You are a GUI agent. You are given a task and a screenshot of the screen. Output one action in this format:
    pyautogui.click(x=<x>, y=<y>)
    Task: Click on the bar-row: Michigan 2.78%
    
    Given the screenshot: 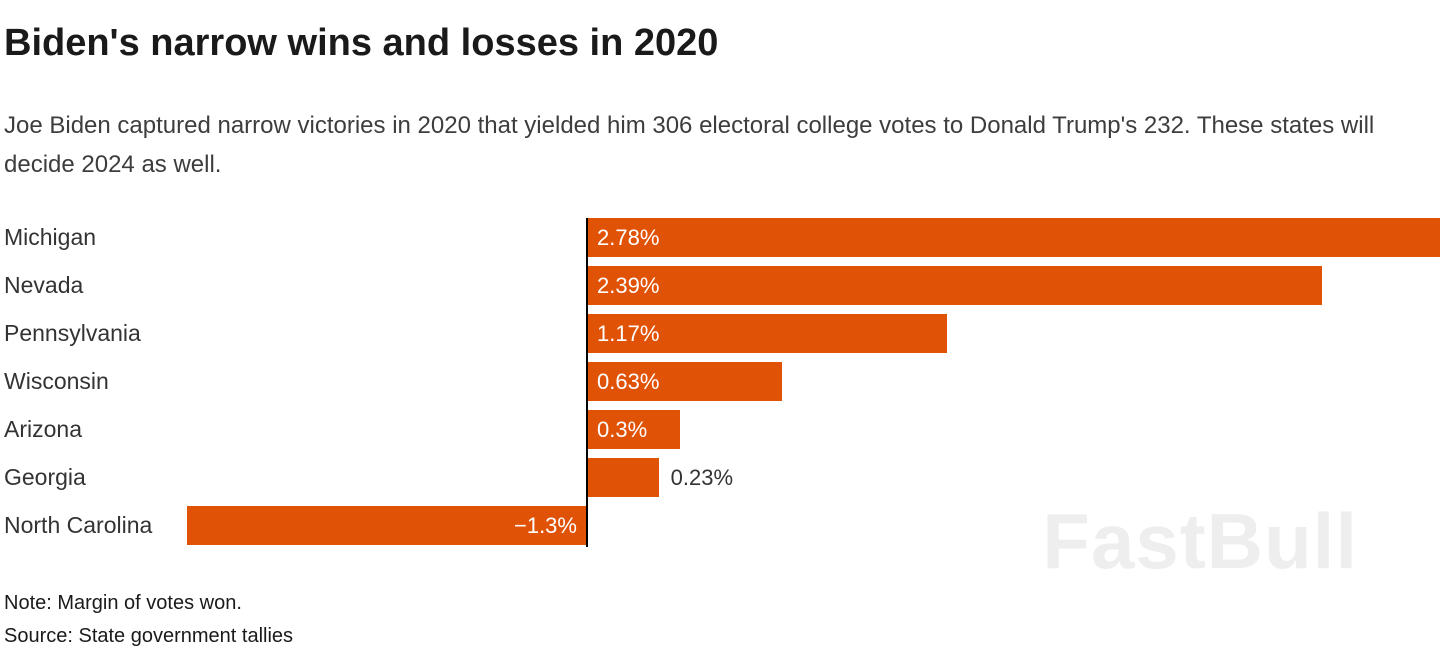 What is the action you would take?
    pyautogui.click(x=720, y=237)
    